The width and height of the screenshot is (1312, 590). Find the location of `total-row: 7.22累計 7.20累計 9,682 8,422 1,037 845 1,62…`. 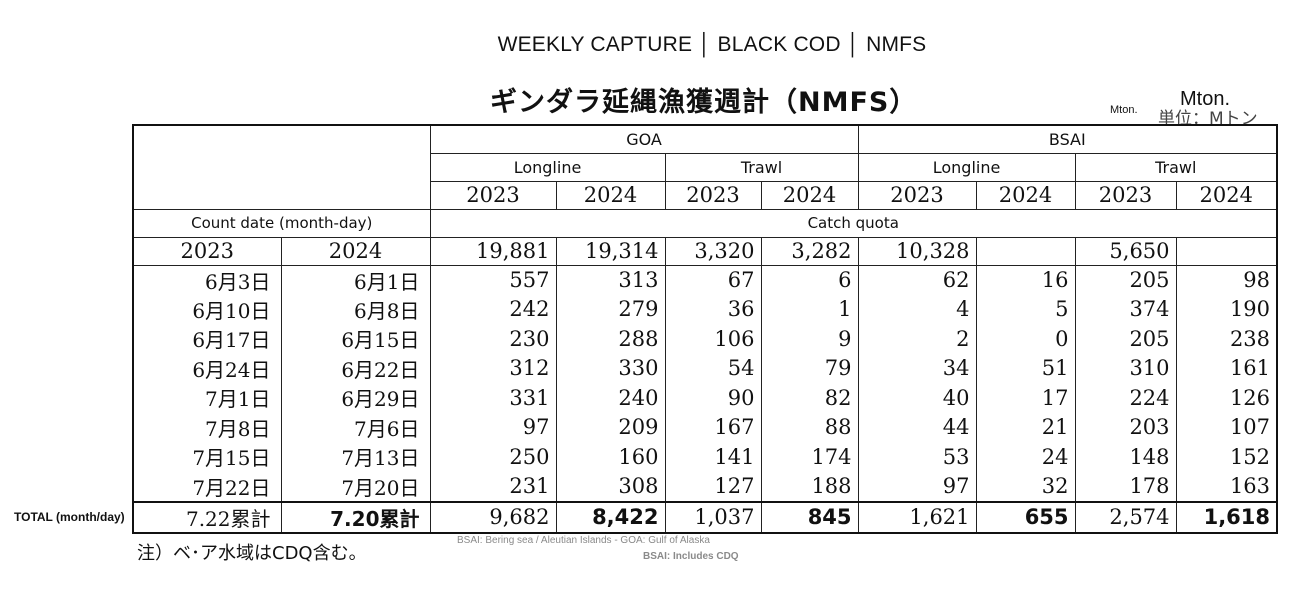

total-row: 7.22累計 7.20累計 9,682 8,422 1,037 845 1,62… is located at coordinates (705, 517).